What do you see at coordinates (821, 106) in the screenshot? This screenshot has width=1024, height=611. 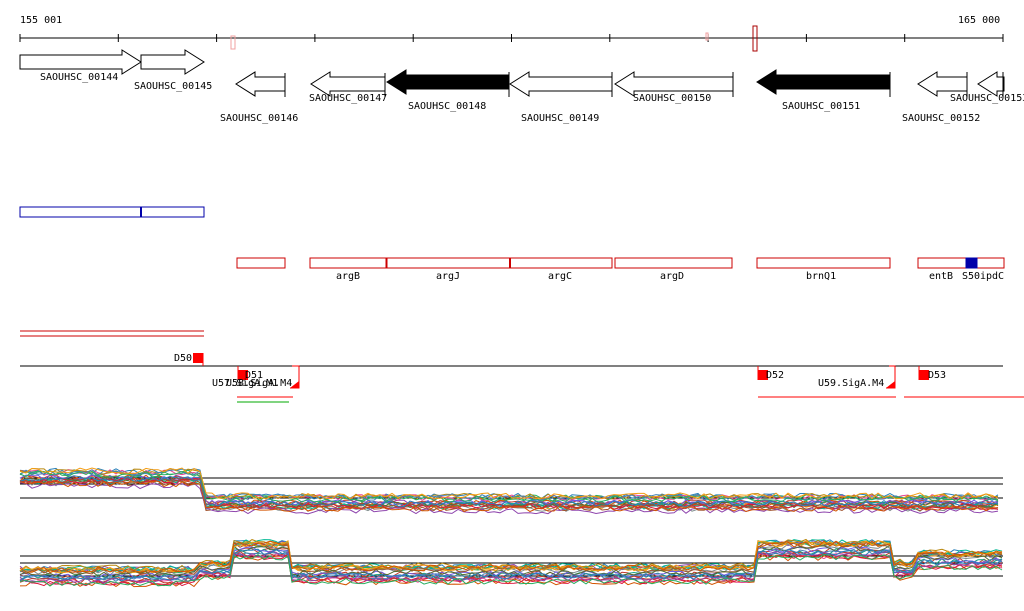 I see `gene-label: SAOUHSC_00151` at bounding box center [821, 106].